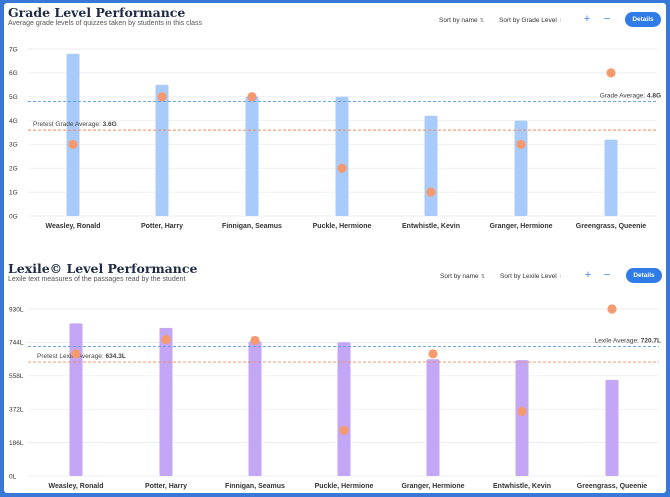  I want to click on sort-by-lexile-level-button: Sort by Lexile Level ↑, so click(530, 276).